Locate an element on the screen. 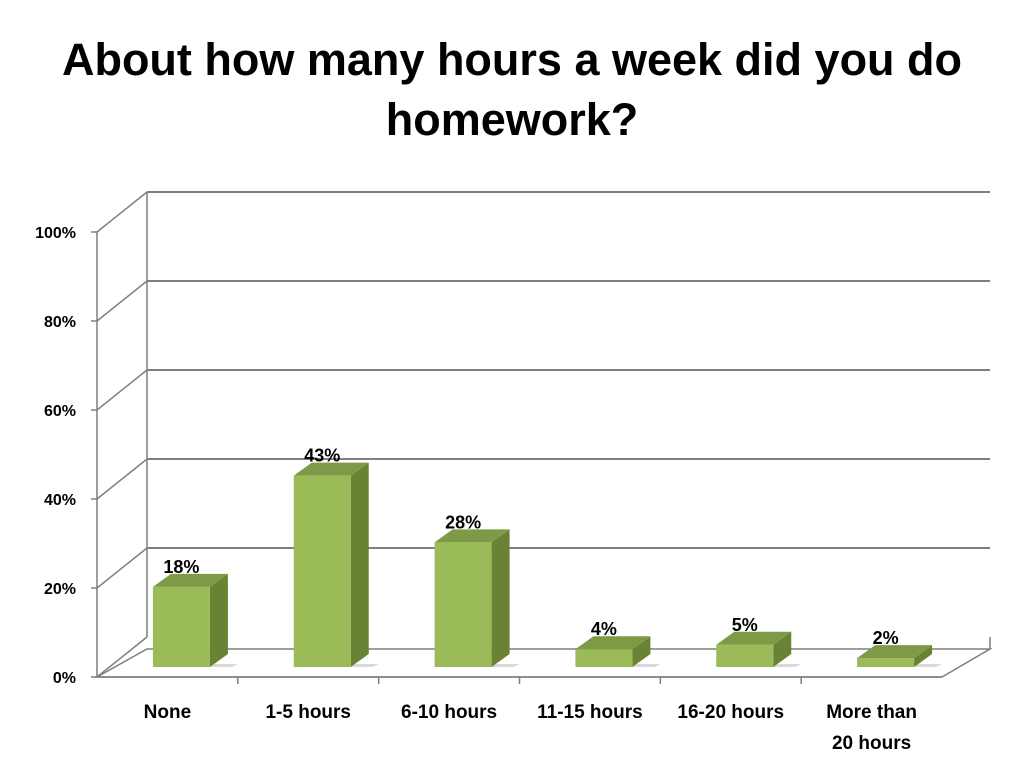 This screenshot has height=768, width=1024. x-tick-label: 11-15 hours is located at coordinates (590, 712).